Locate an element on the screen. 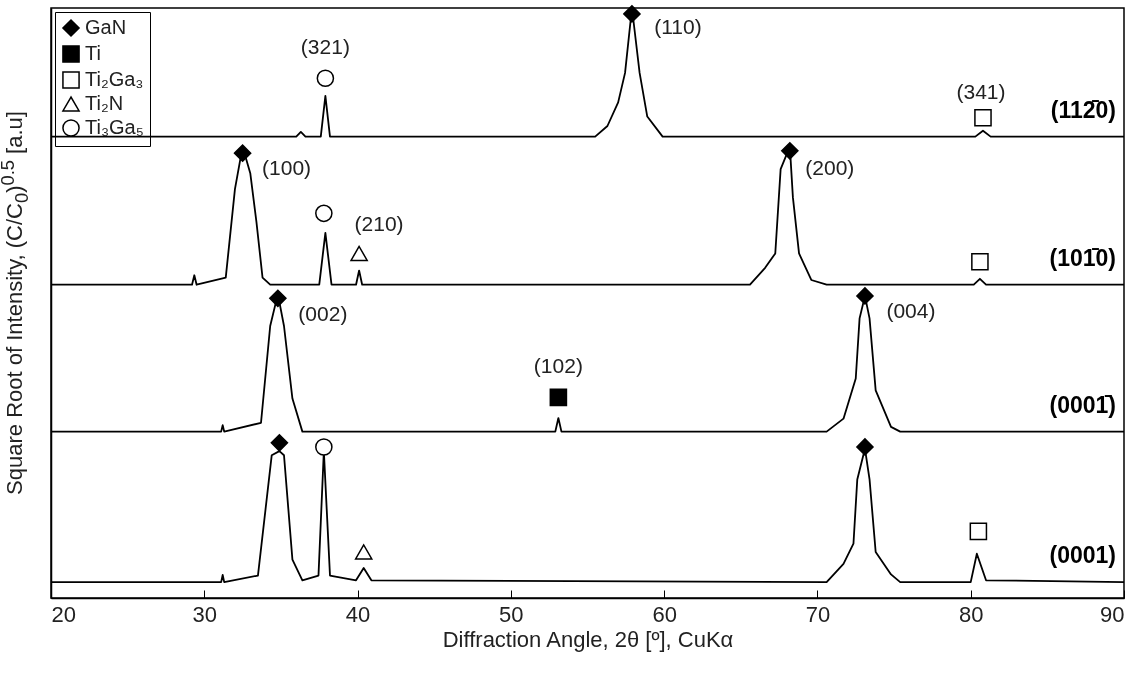 The height and width of the screenshot is (673, 1146). series-label: (0001) is located at coordinates (1082, 555).